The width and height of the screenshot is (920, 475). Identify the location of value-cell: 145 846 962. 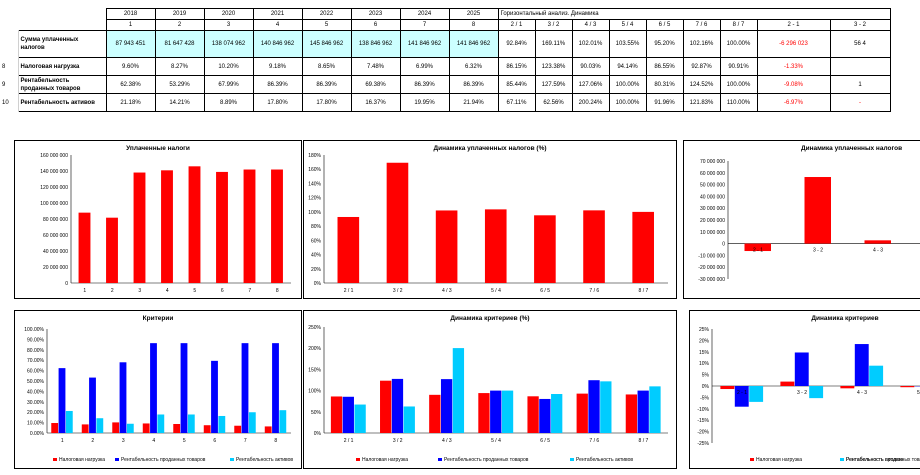
(326, 44).